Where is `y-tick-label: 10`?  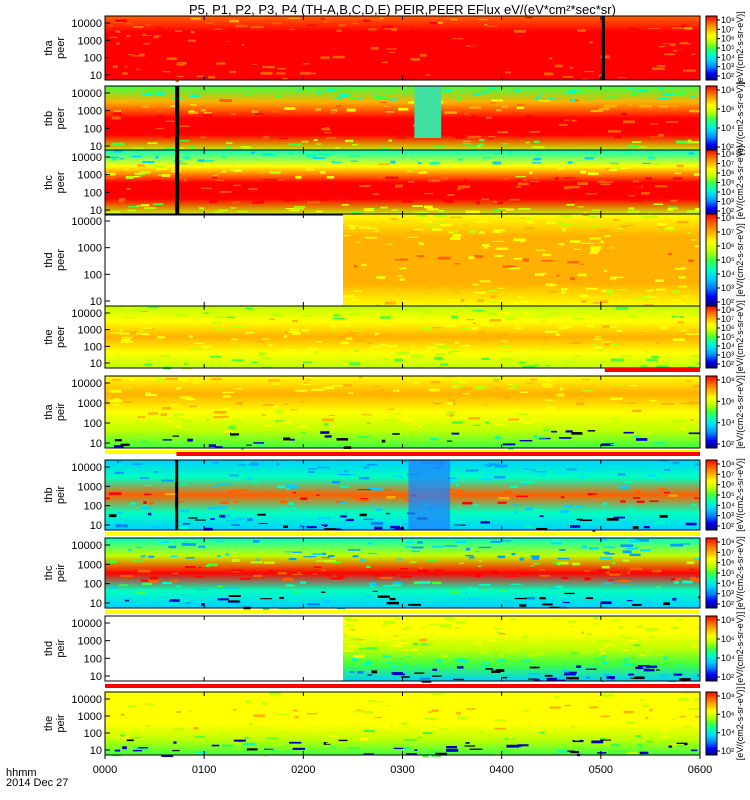 y-tick-label: 10 is located at coordinates (96, 211).